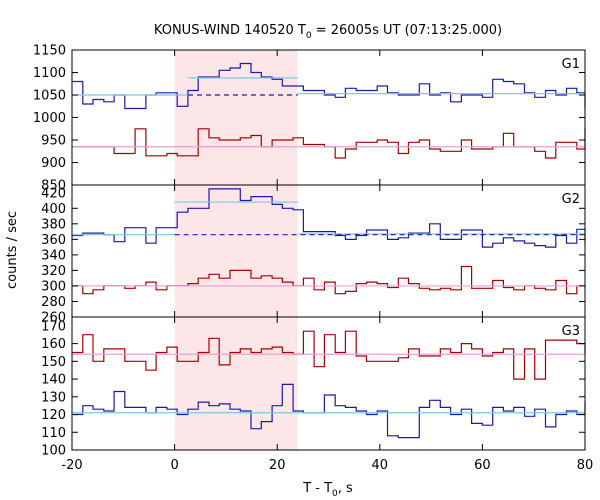  What do you see at coordinates (71, 465) in the screenshot?
I see `x-tick-label: -20` at bounding box center [71, 465].